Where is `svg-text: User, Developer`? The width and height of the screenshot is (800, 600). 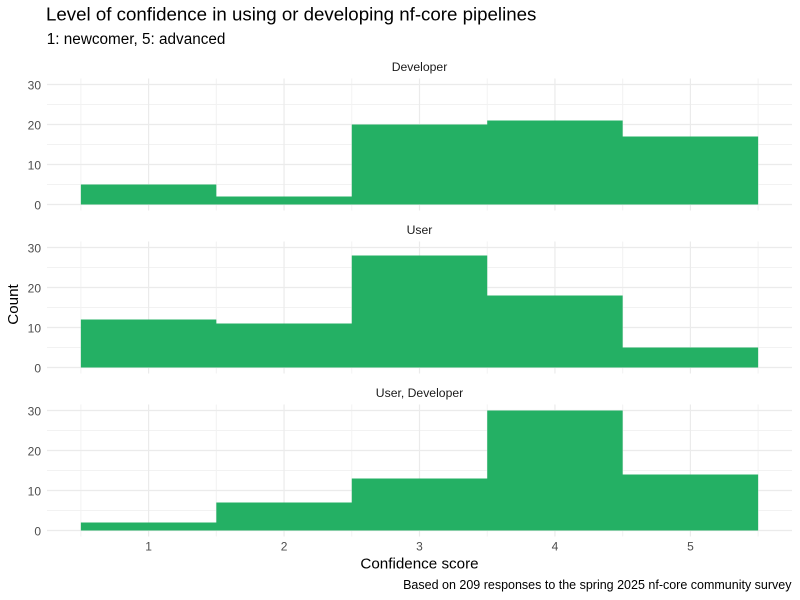
svg-text: User, Developer is located at coordinates (419, 393).